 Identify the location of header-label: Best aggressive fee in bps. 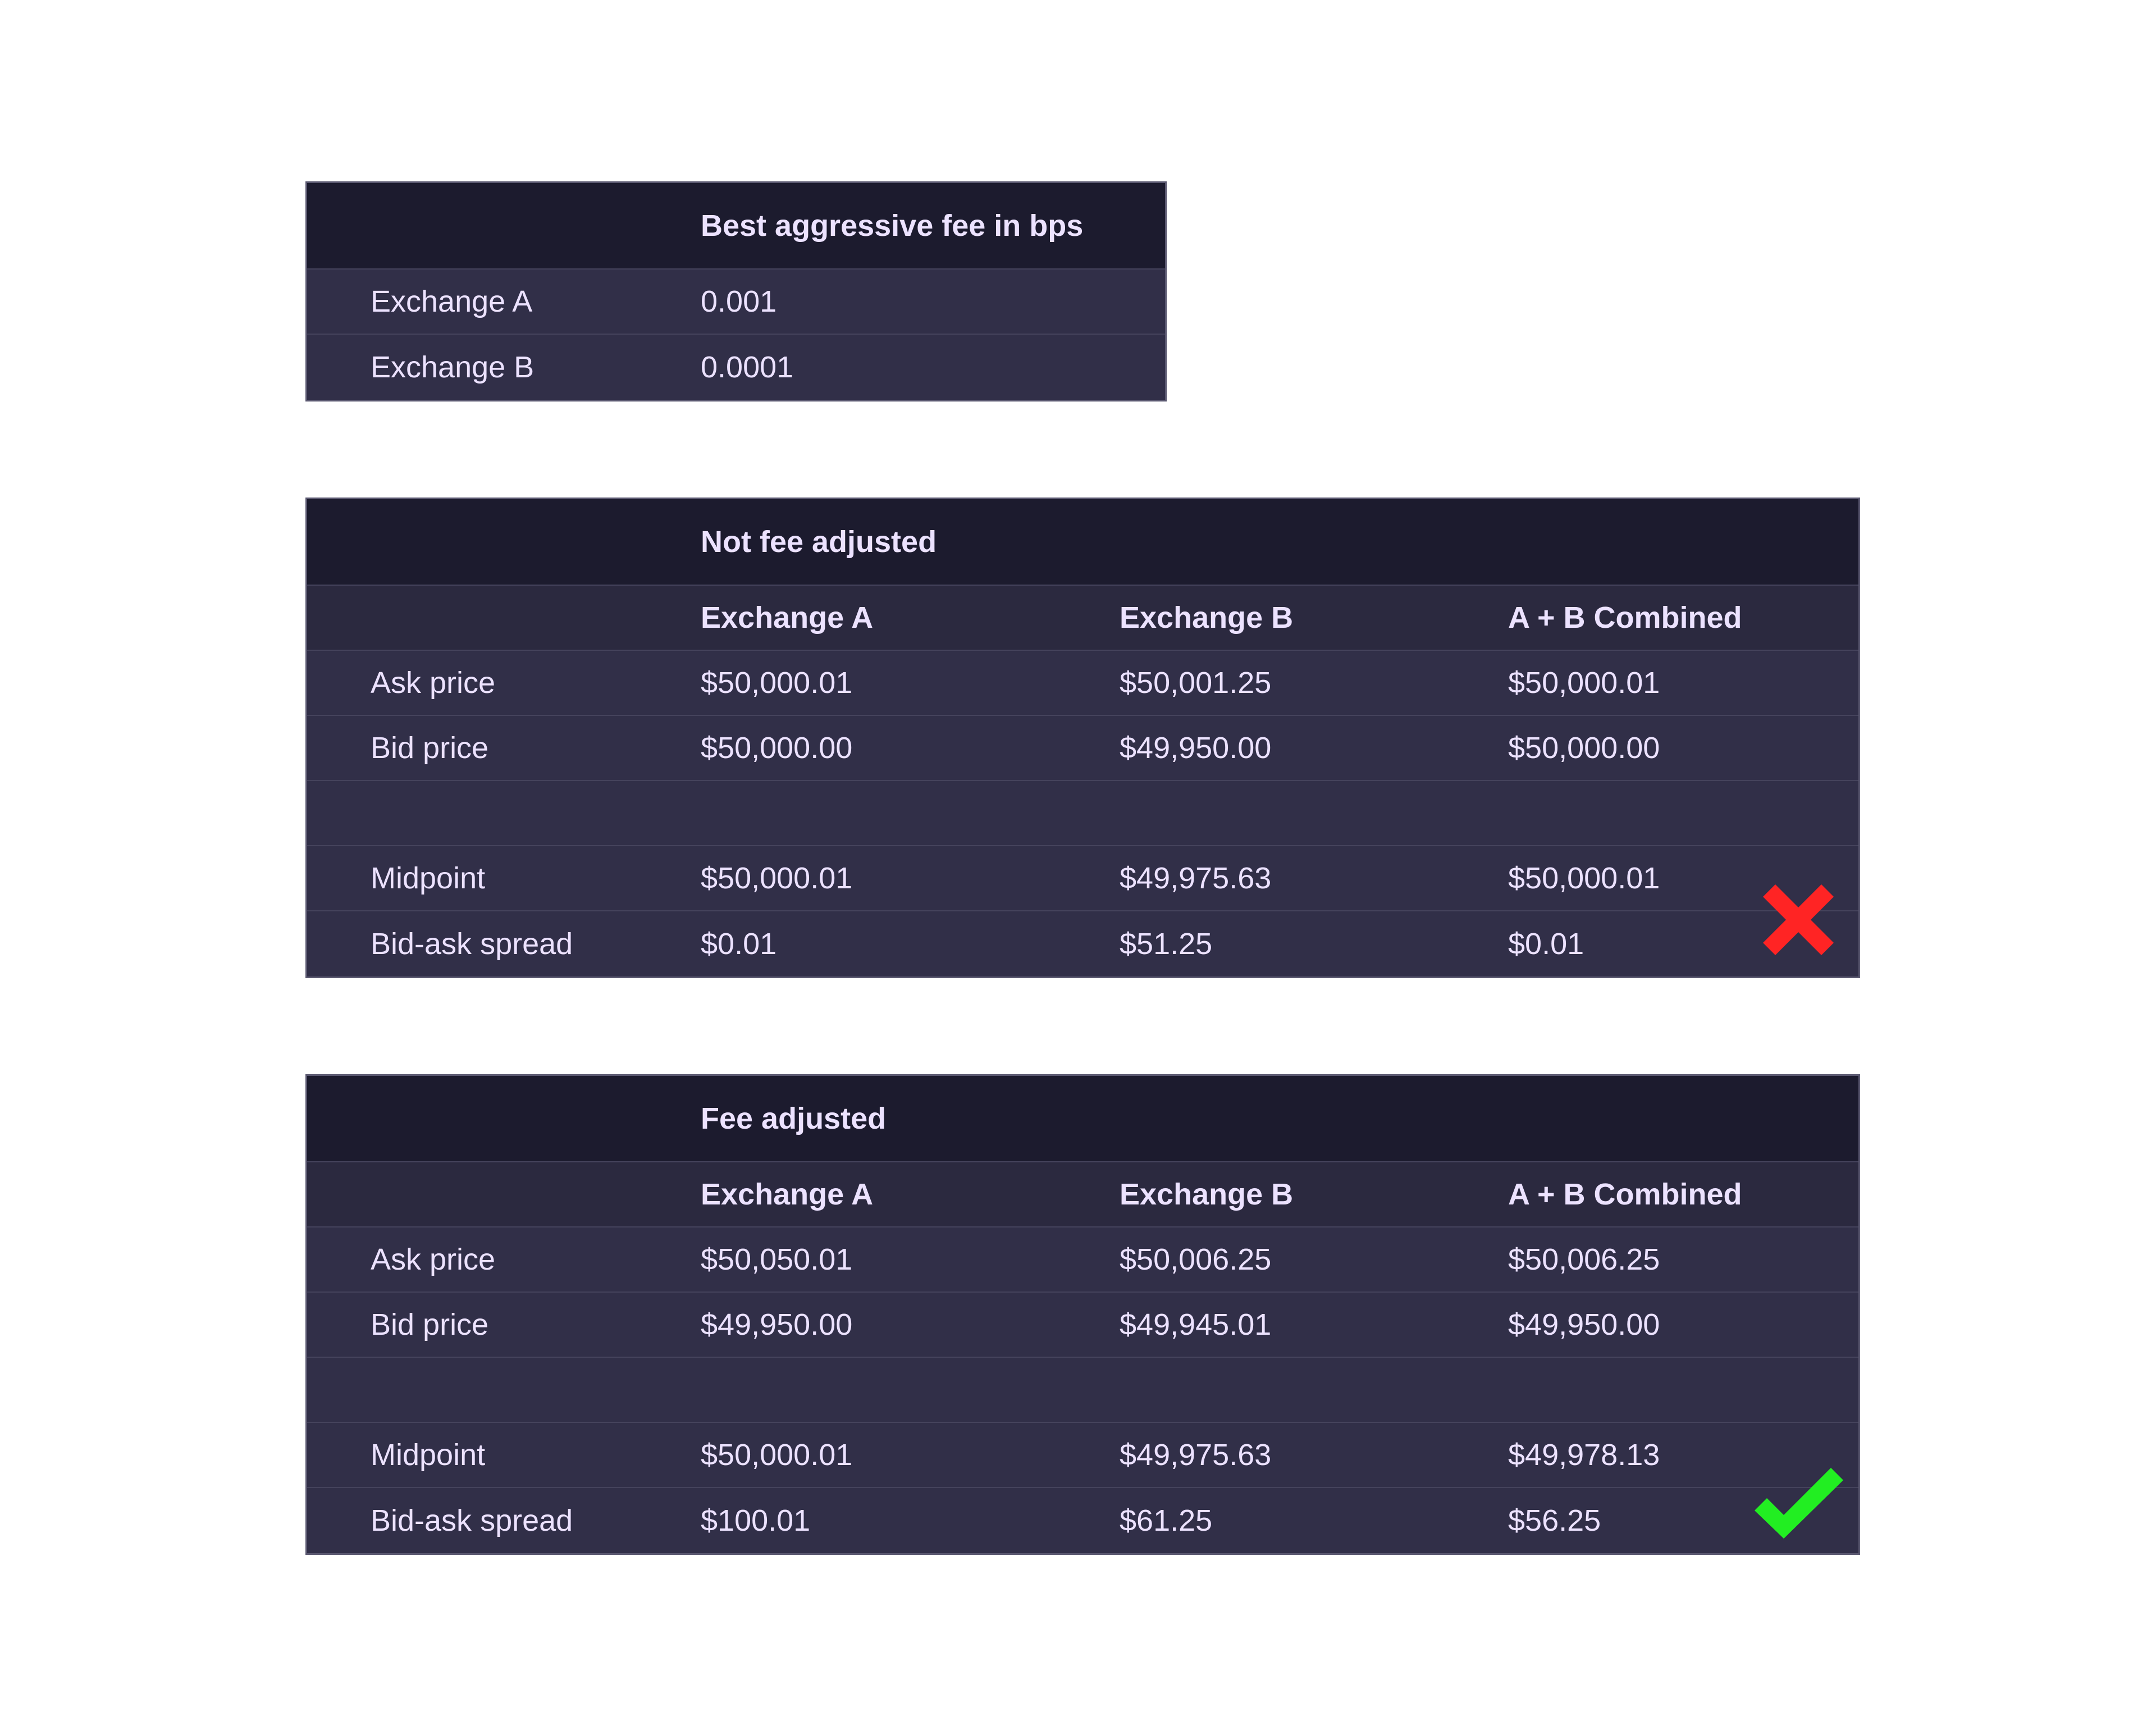
(892, 226).